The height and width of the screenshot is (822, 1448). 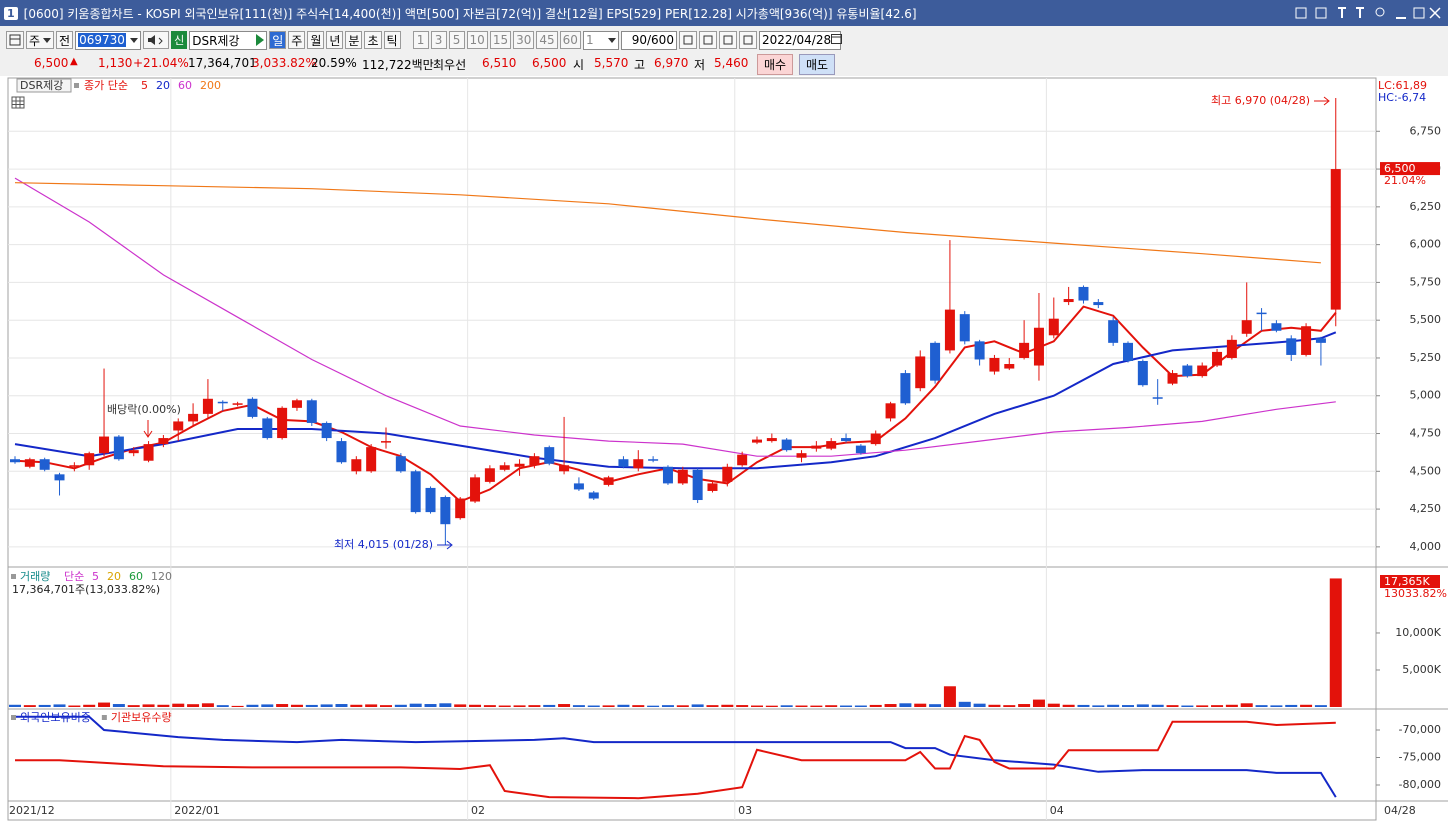 What do you see at coordinates (648, 40) in the screenshot?
I see `count-input: 90/600` at bounding box center [648, 40].